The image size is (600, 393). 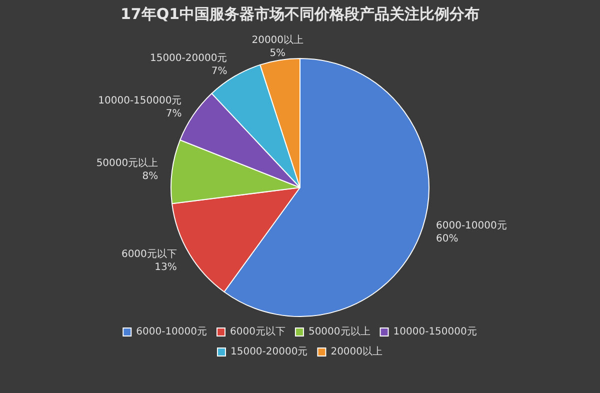 I want to click on legend-label: 6000-10000元, so click(x=172, y=332).